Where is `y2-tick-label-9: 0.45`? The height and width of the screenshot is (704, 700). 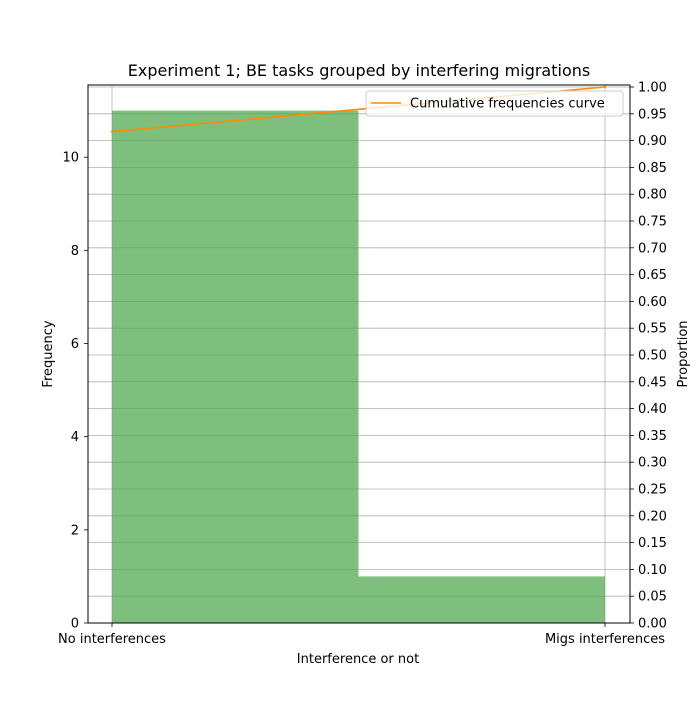 y2-tick-label-9: 0.45 is located at coordinates (652, 382).